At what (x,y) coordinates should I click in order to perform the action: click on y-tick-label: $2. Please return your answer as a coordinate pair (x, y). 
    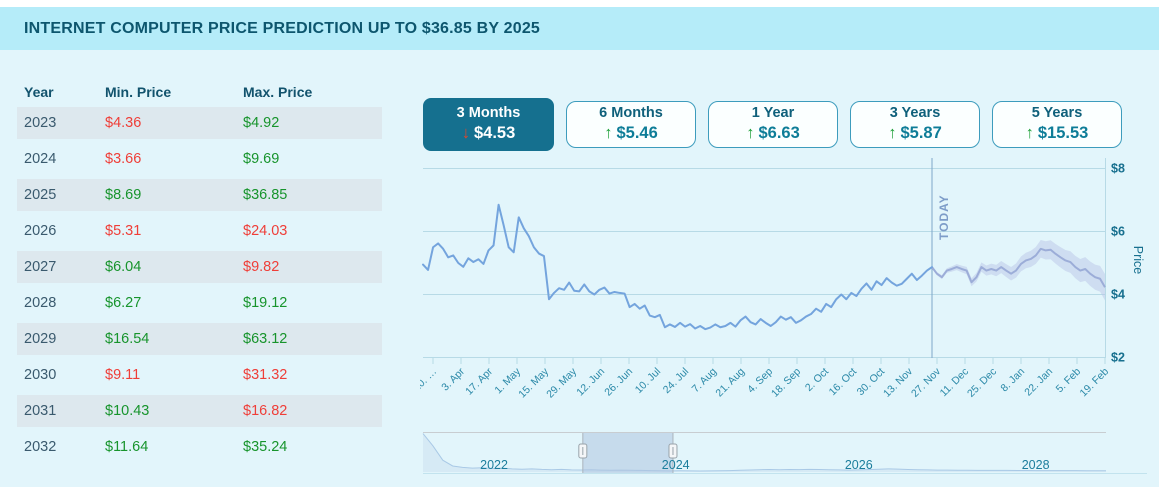
    Looking at the image, I should click on (1118, 358).